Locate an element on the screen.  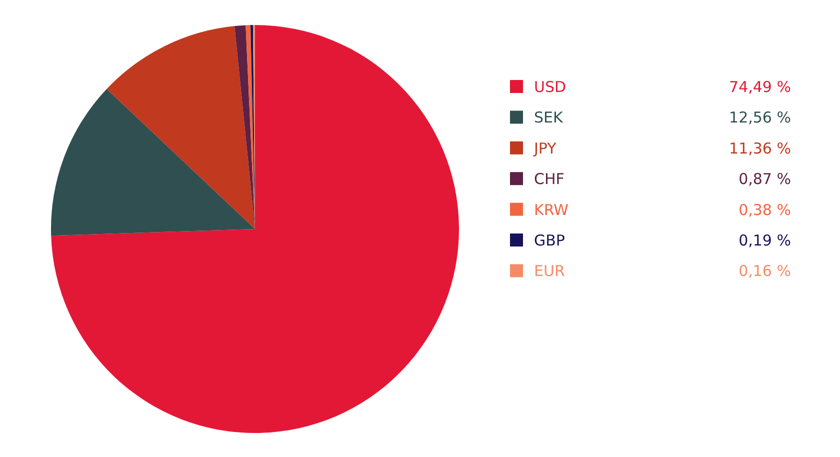
data-label: 0,16 % is located at coordinates (764, 271).